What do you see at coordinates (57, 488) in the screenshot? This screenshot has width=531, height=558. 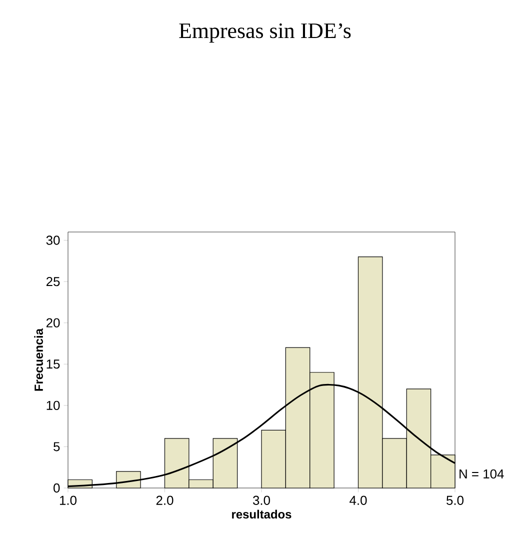 I see `y-tick-label: 0` at bounding box center [57, 488].